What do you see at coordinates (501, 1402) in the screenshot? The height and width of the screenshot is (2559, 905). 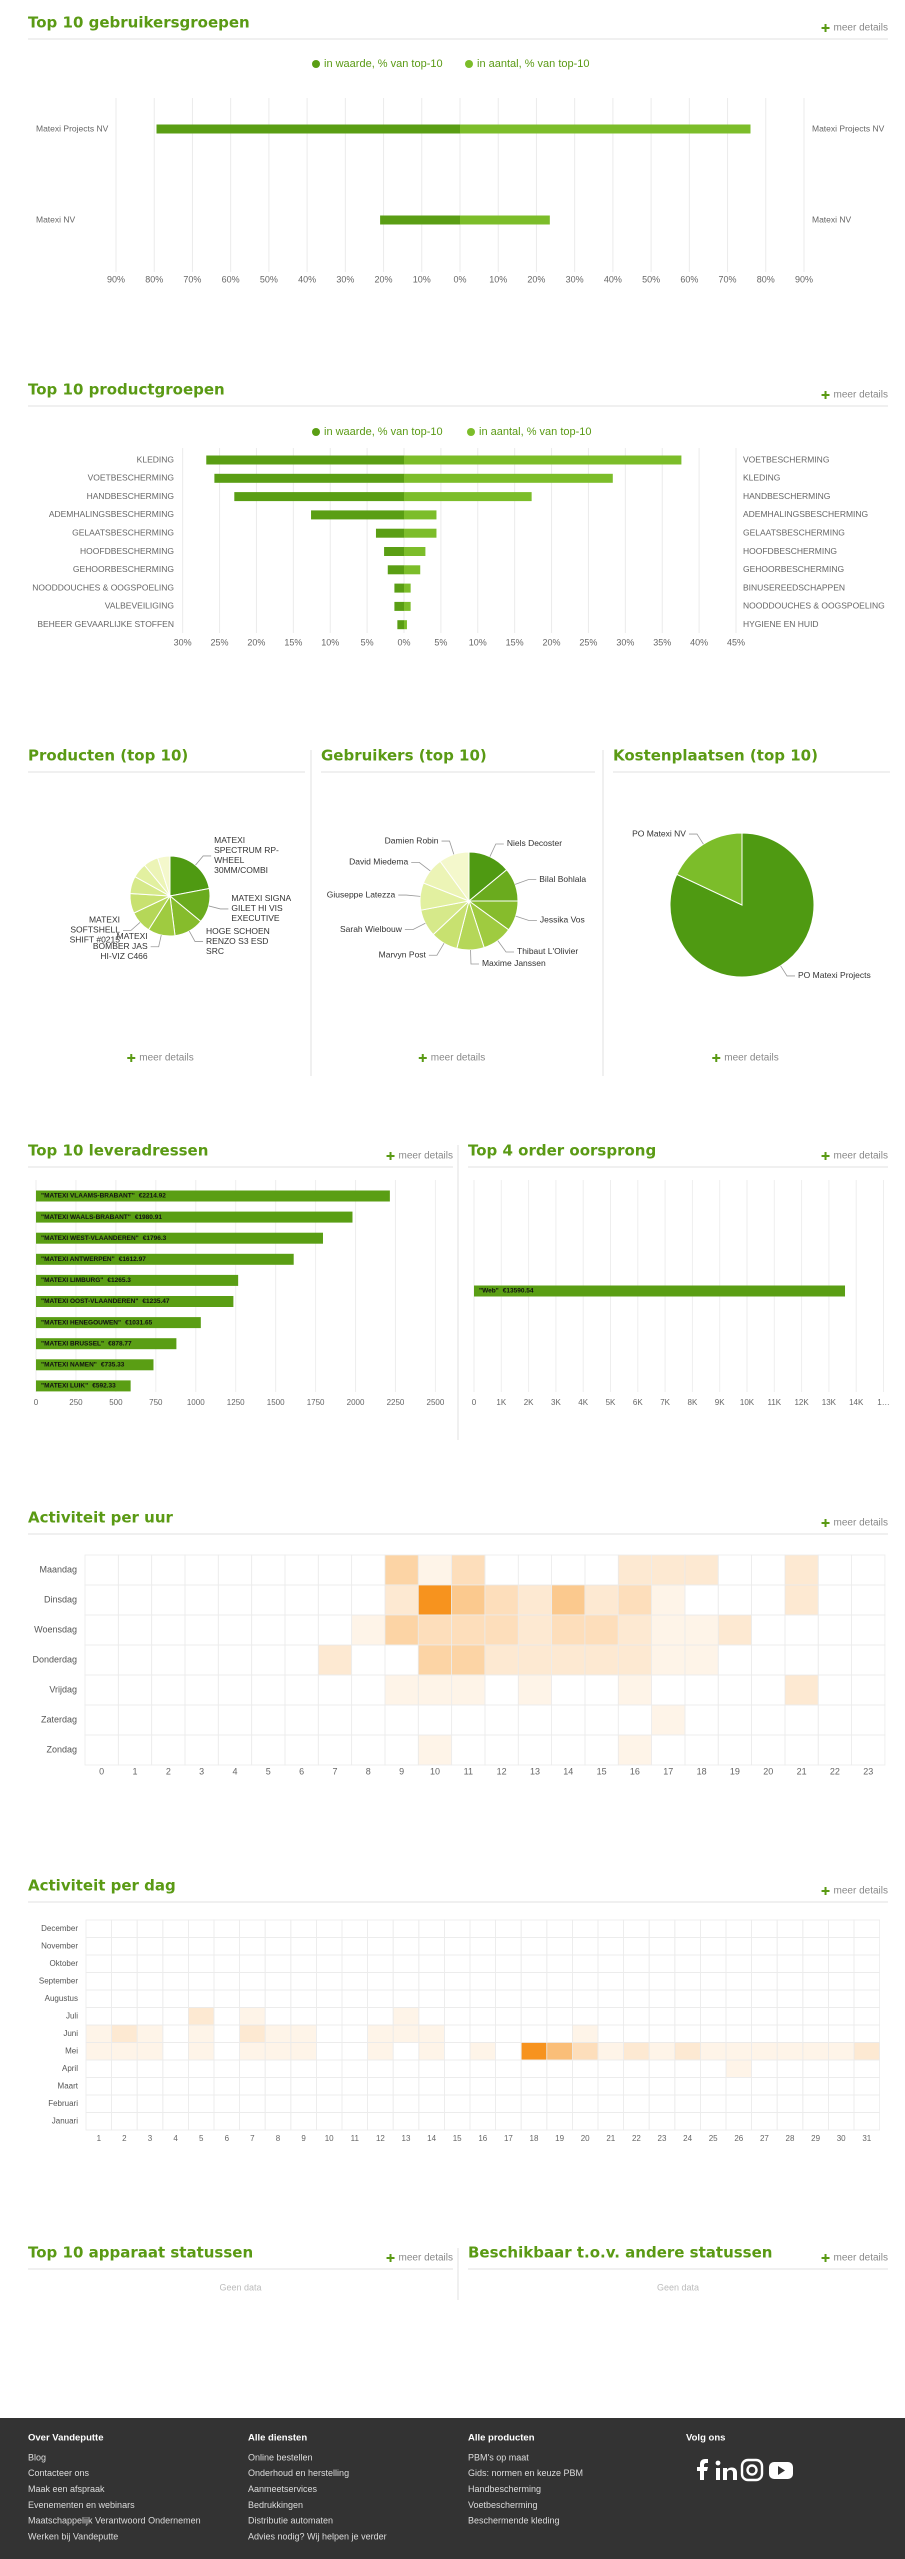 I see `x-tick-label: 1K` at bounding box center [501, 1402].